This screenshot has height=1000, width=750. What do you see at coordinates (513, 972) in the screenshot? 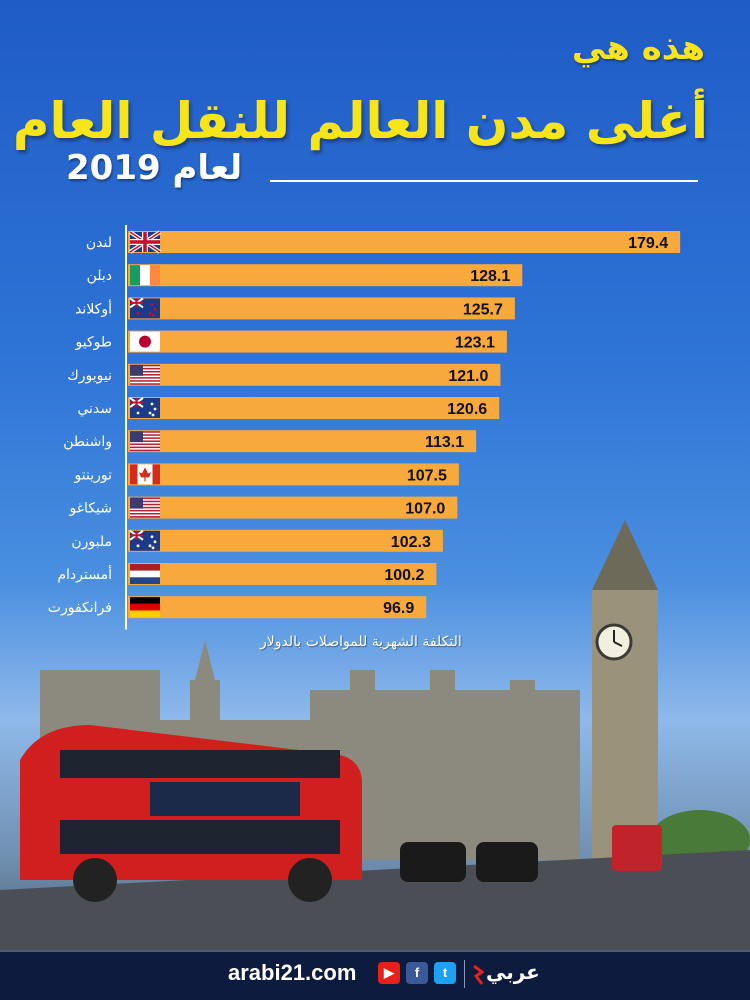
I see `brand-name: عربي` at bounding box center [513, 972].